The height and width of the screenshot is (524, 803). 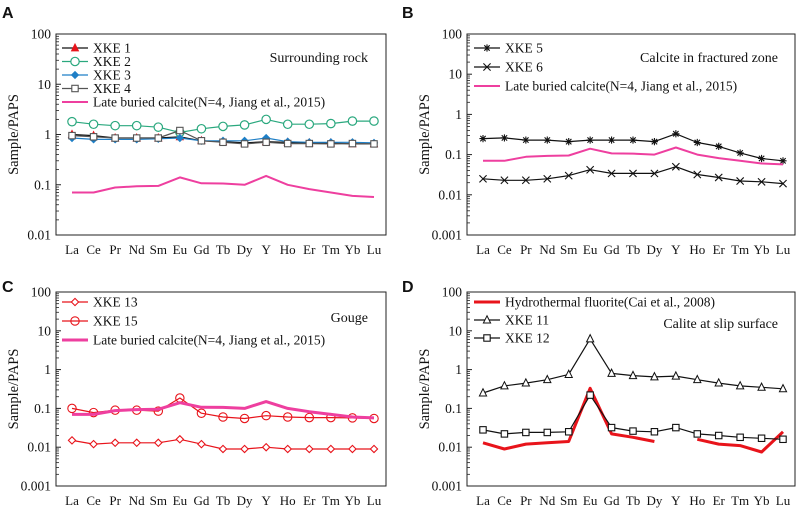 I want to click on series-xke-12: XKE 12, so click(x=630, y=387).